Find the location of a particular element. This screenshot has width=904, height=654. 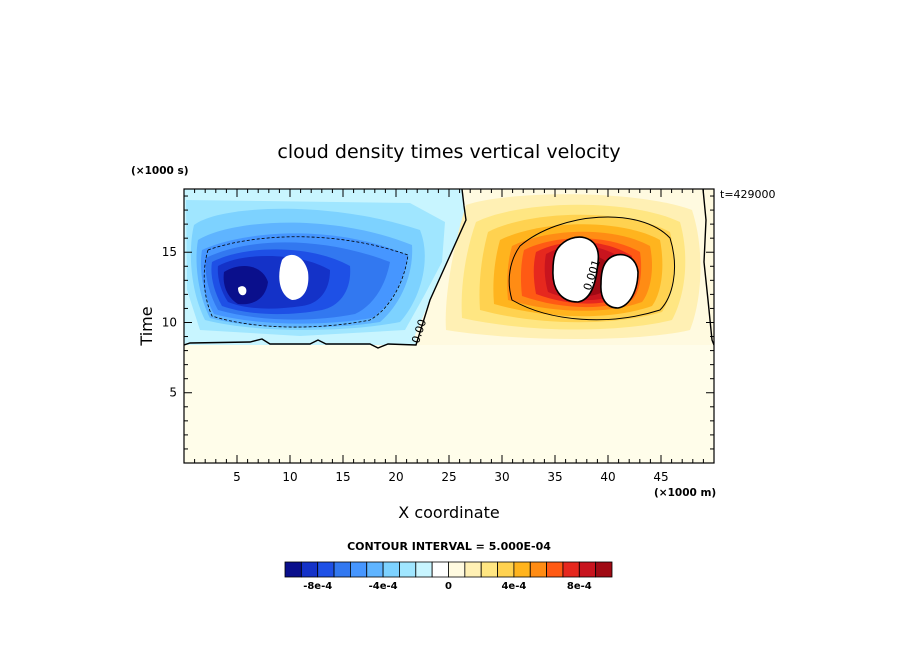

x-tick-label: 5 is located at coordinates (237, 477).